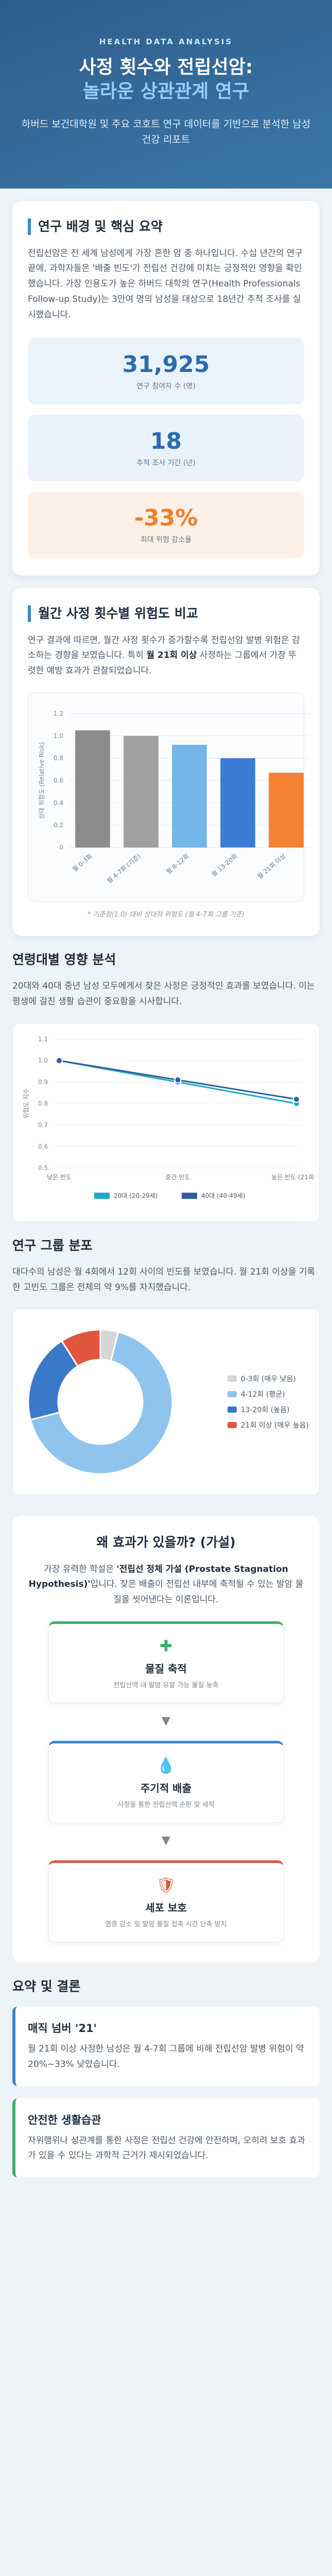  What do you see at coordinates (64, 2119) in the screenshot?
I see `summary-item-title: 안전한 생활습관` at bounding box center [64, 2119].